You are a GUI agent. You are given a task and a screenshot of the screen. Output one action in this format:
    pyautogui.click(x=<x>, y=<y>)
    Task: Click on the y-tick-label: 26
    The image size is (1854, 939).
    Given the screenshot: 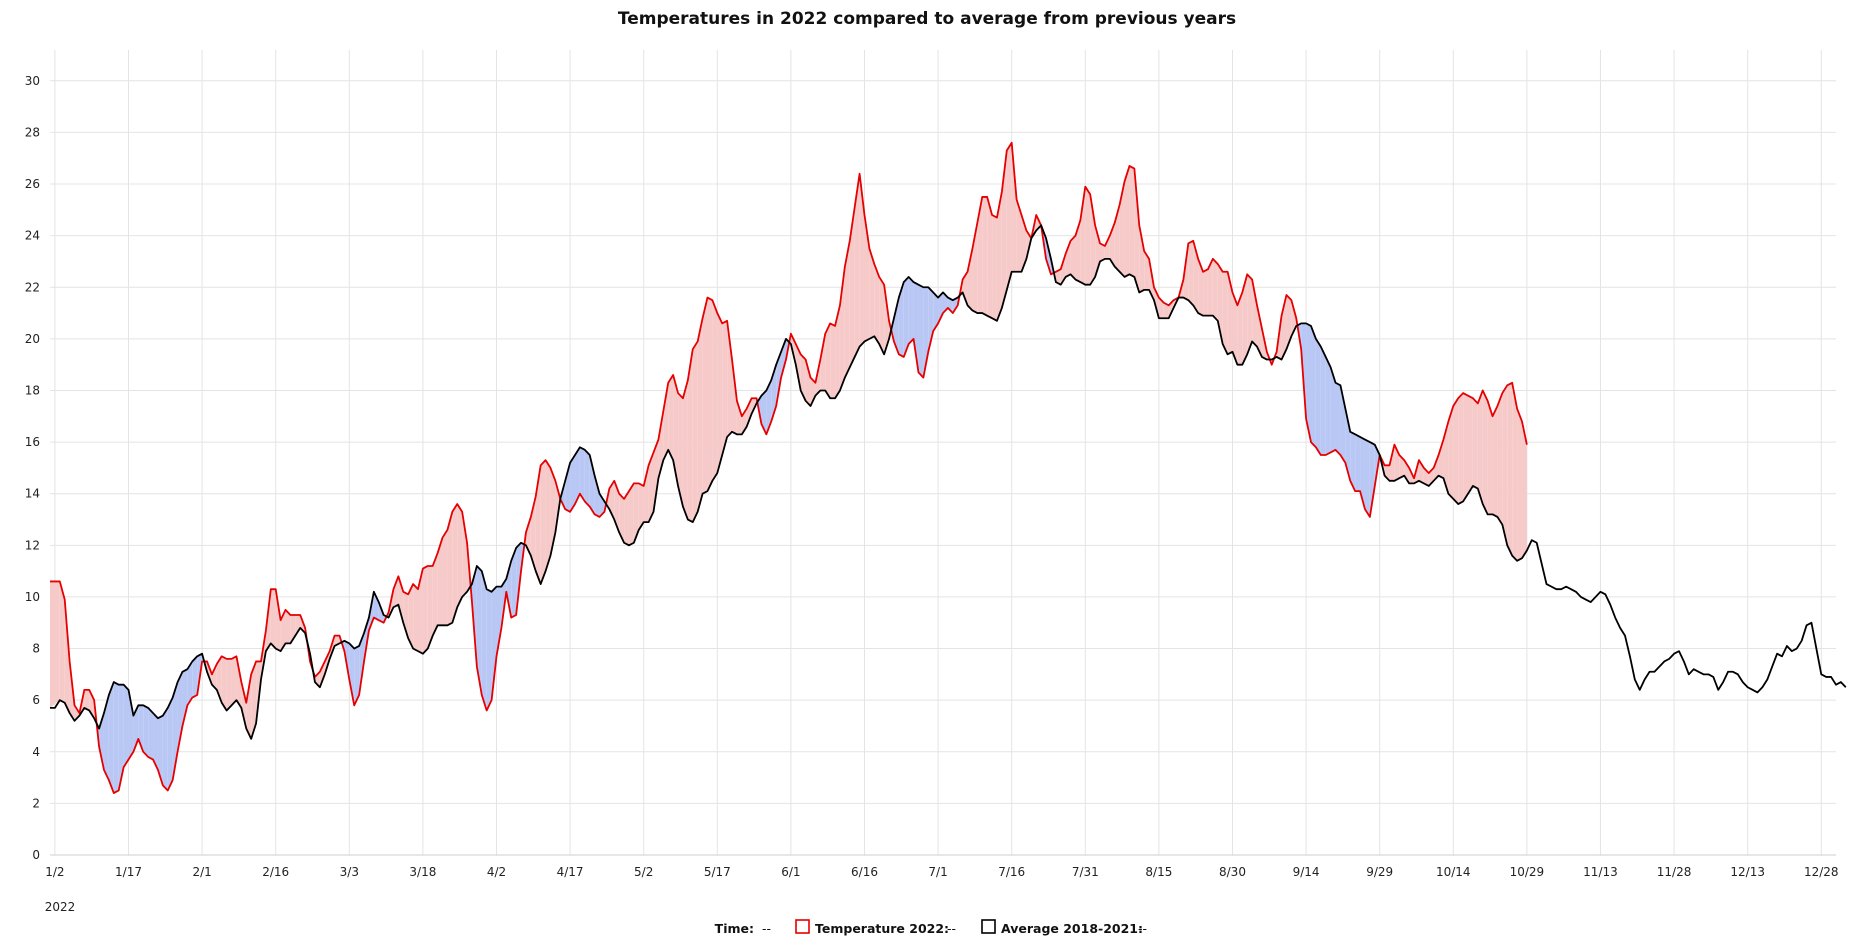 What is the action you would take?
    pyautogui.click(x=32, y=184)
    